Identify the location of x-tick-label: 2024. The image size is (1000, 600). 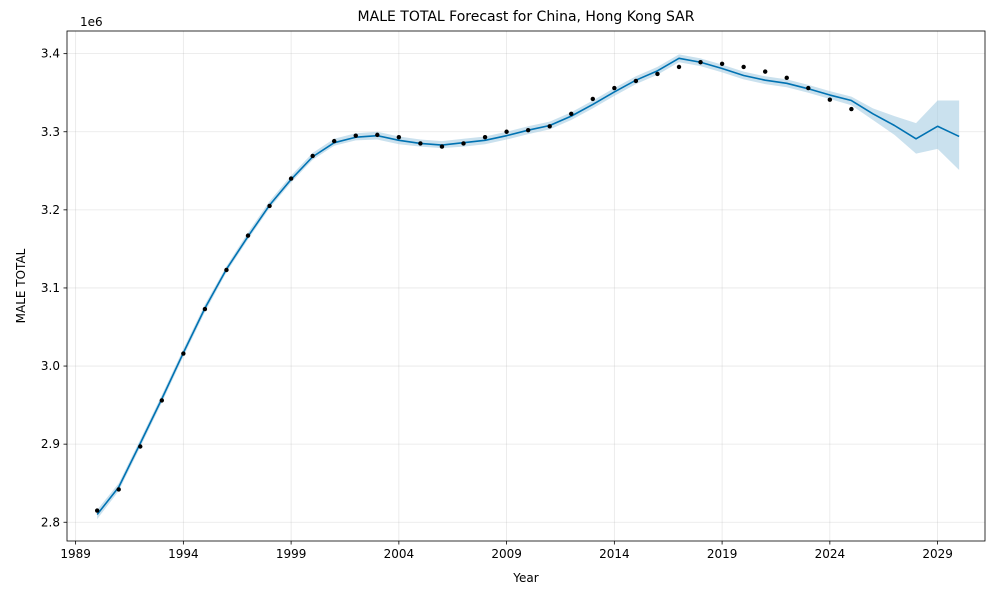
(830, 554).